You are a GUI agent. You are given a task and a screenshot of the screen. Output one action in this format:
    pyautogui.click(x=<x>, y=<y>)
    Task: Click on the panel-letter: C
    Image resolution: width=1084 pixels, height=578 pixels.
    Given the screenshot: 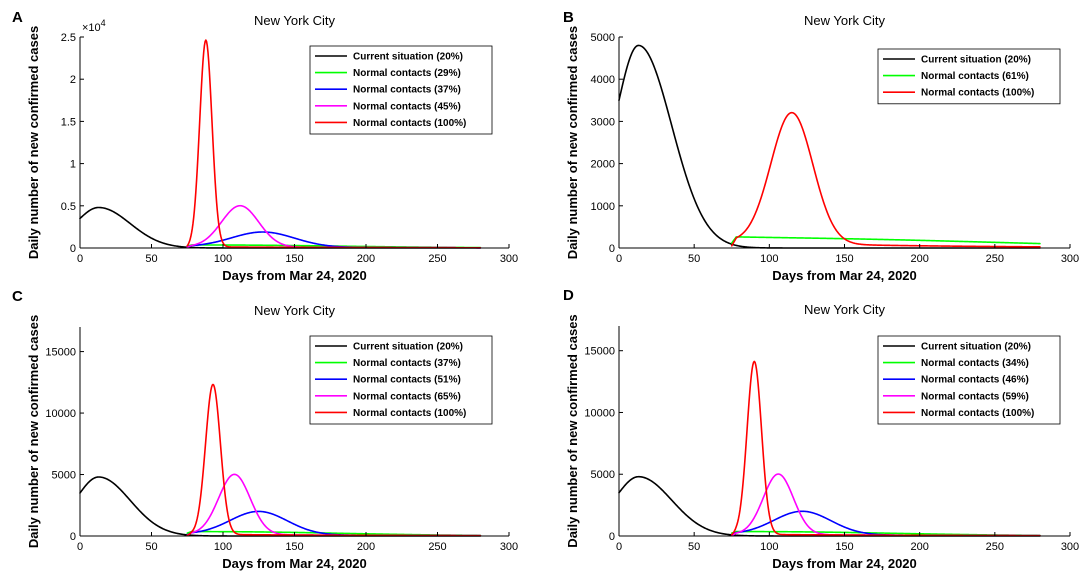 What is the action you would take?
    pyautogui.click(x=17, y=296)
    